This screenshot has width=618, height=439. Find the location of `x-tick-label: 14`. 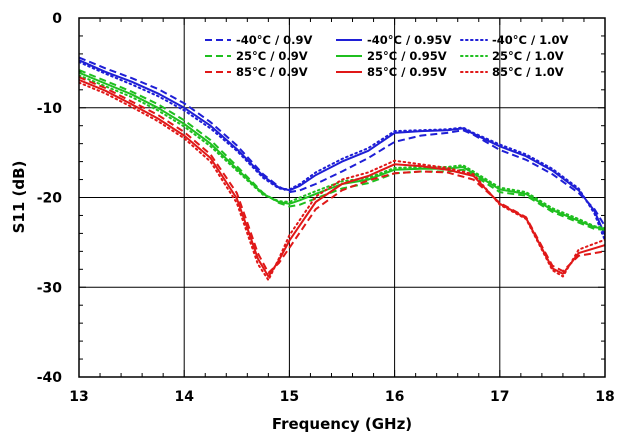

x-tick-label: 14 is located at coordinates (184, 397).